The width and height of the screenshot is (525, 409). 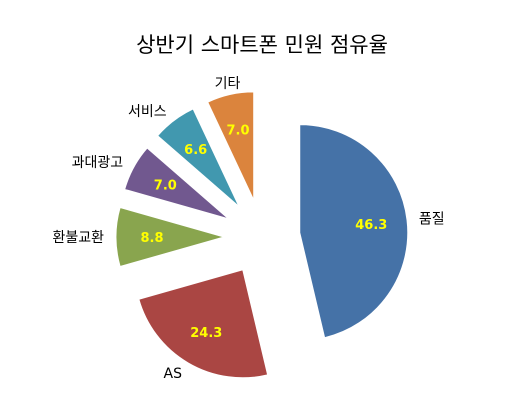 I want to click on pie-value-label-3: 8.8, so click(x=151, y=238).